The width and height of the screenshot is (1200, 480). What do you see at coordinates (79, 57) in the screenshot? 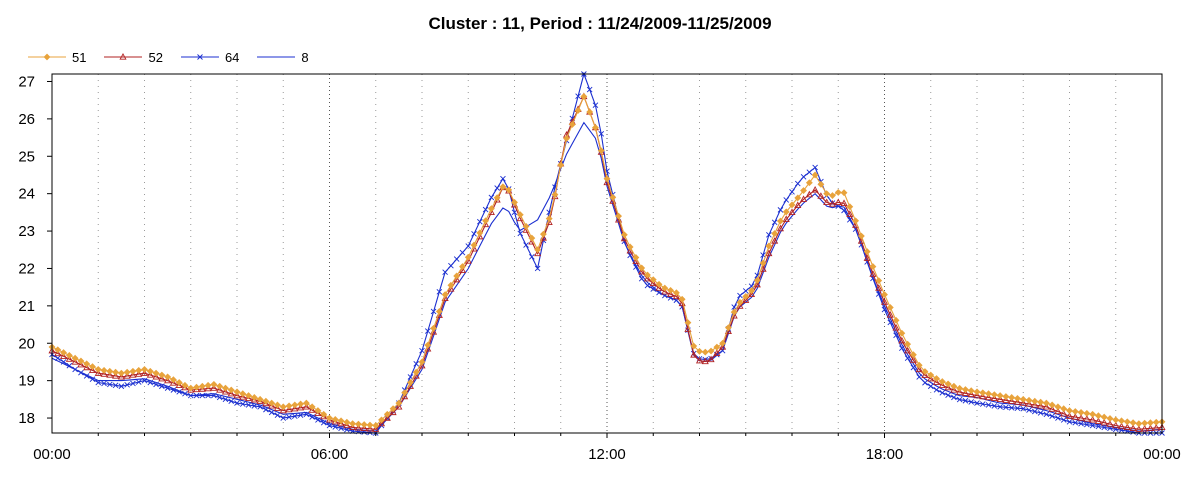
I see `legend-label: 51` at bounding box center [79, 57].